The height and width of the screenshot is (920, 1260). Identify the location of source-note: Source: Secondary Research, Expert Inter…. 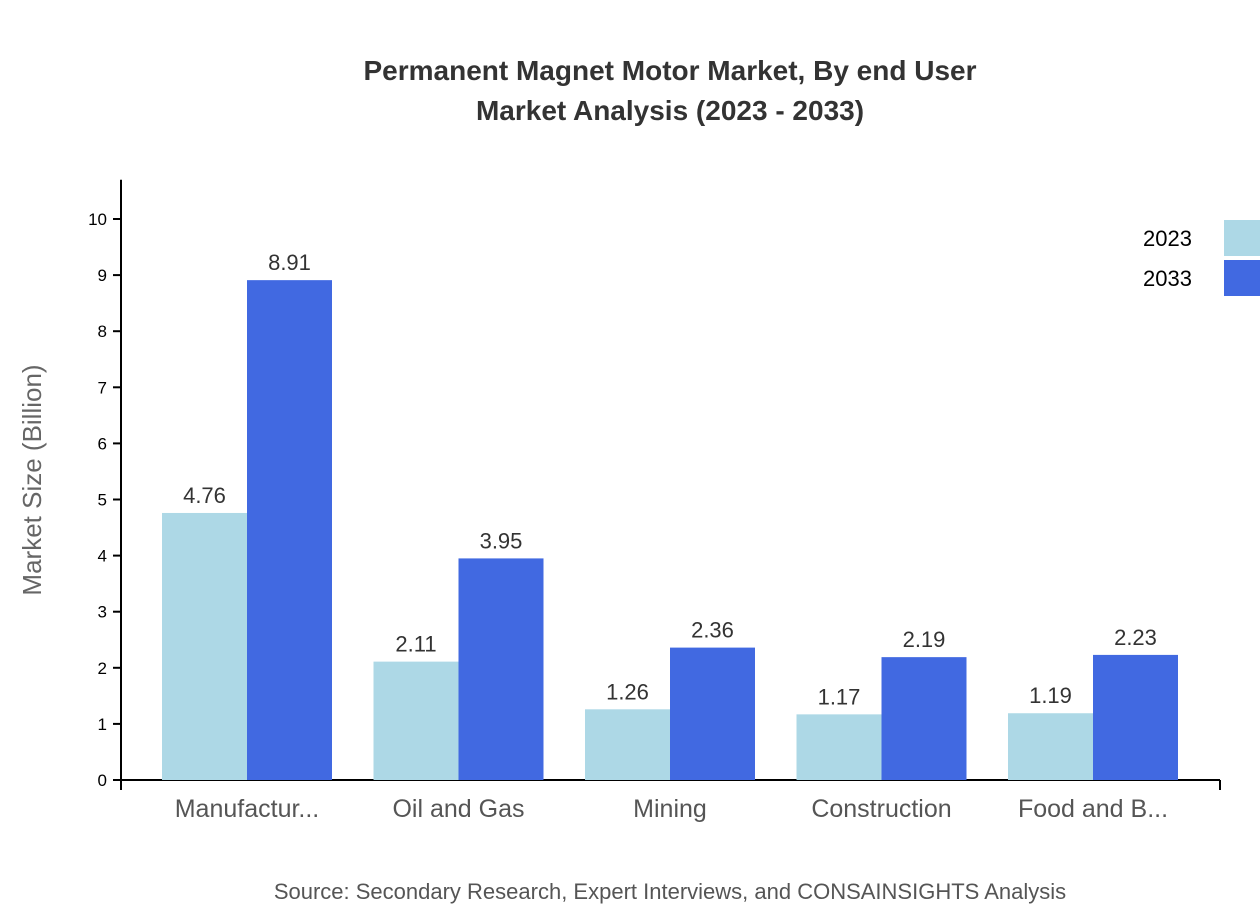
(670, 891).